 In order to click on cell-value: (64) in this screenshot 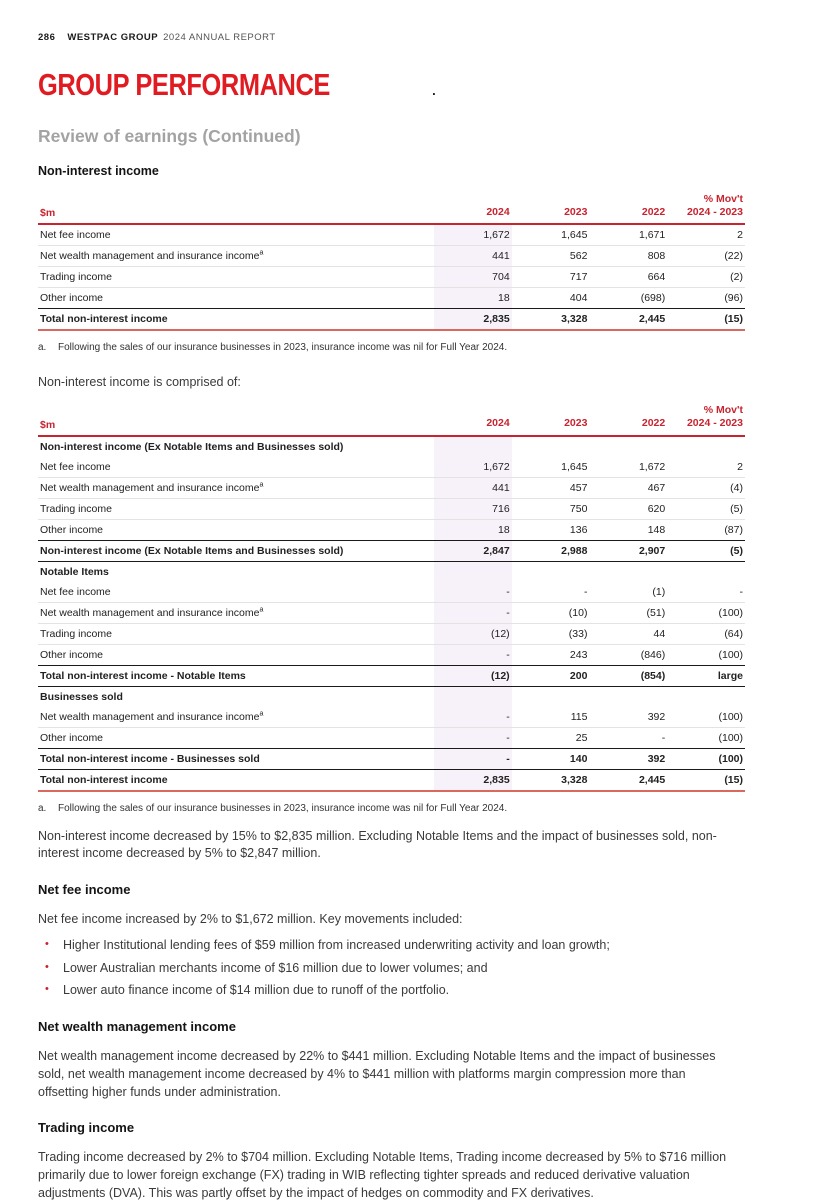, I will do `click(706, 633)`.